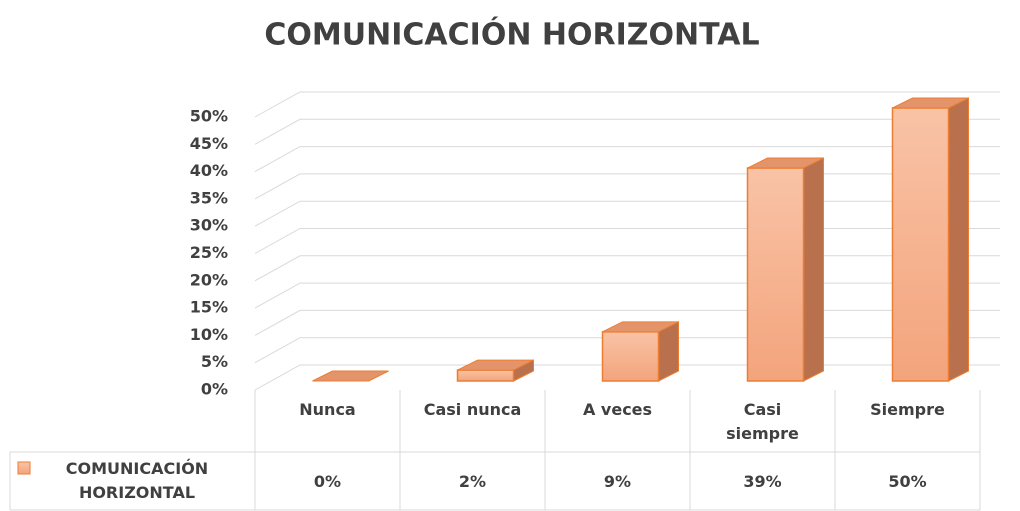 The width and height of the screenshot is (1020, 511). What do you see at coordinates (209, 170) in the screenshot?
I see `y-tick-label: 40%` at bounding box center [209, 170].